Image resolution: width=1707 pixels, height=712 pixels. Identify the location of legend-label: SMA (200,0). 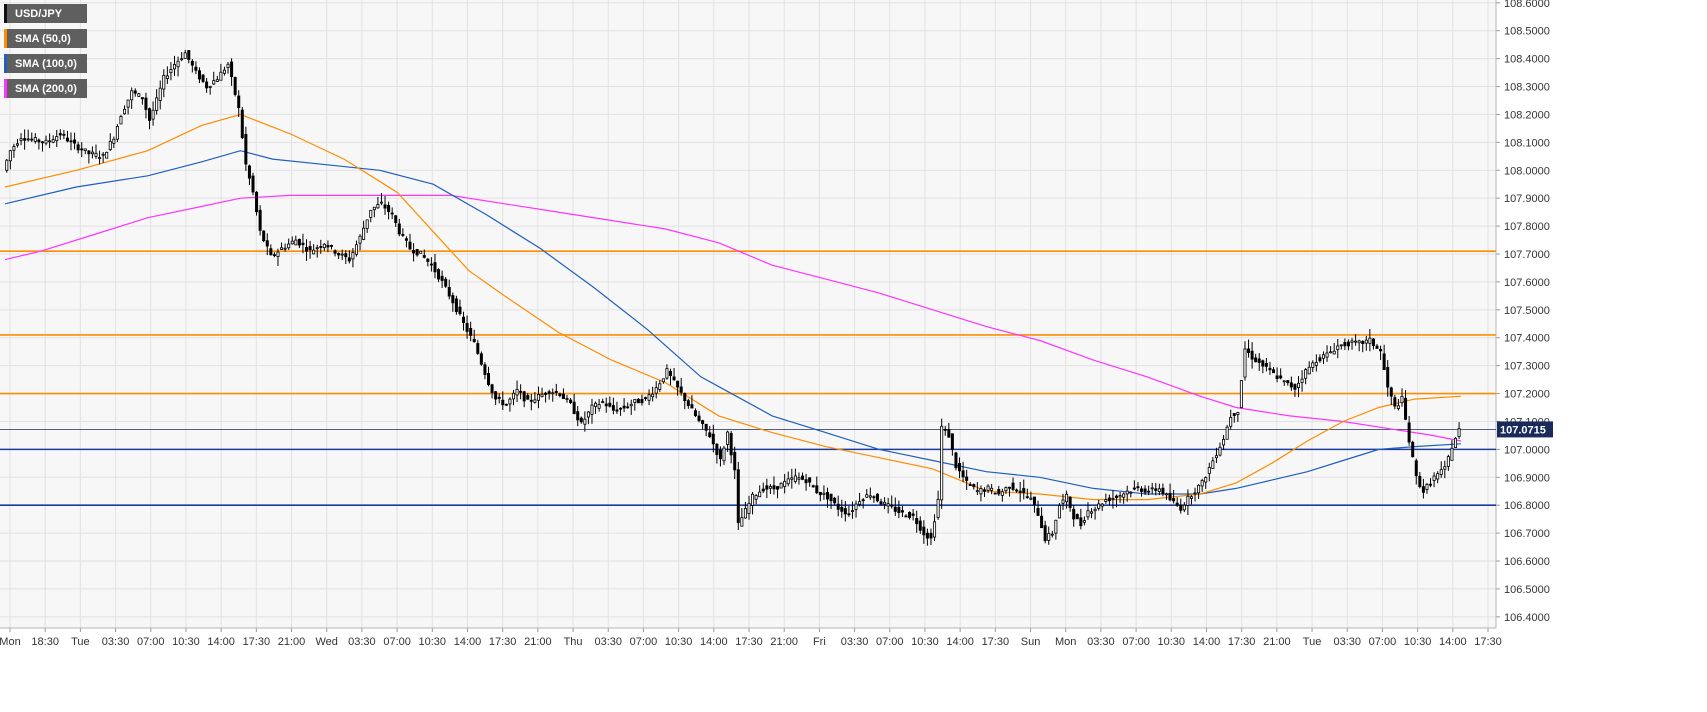
(46, 88).